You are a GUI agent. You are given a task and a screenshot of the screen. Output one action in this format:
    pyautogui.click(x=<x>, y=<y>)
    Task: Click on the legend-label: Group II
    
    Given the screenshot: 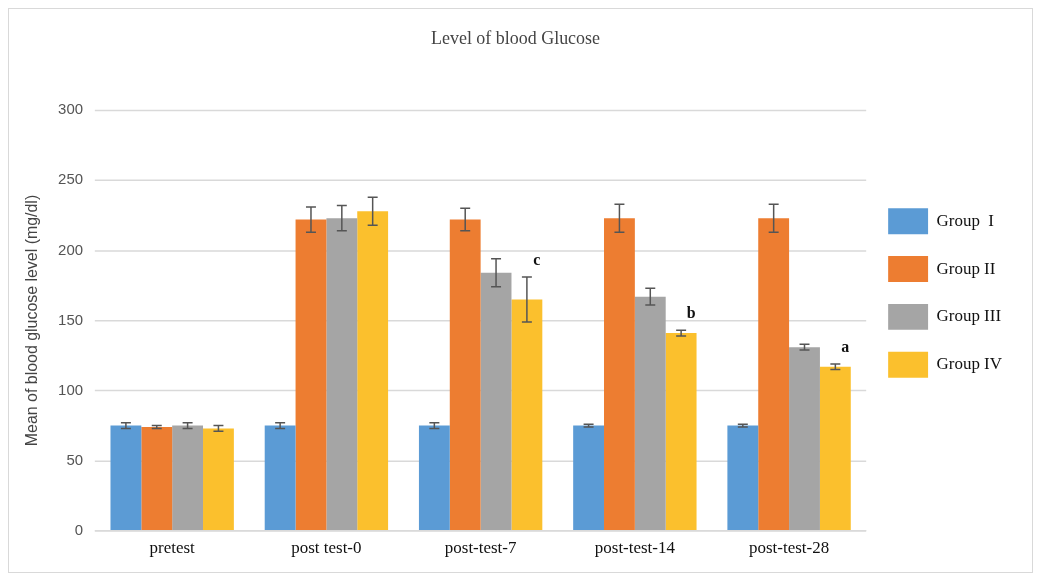 What is the action you would take?
    pyautogui.click(x=966, y=268)
    